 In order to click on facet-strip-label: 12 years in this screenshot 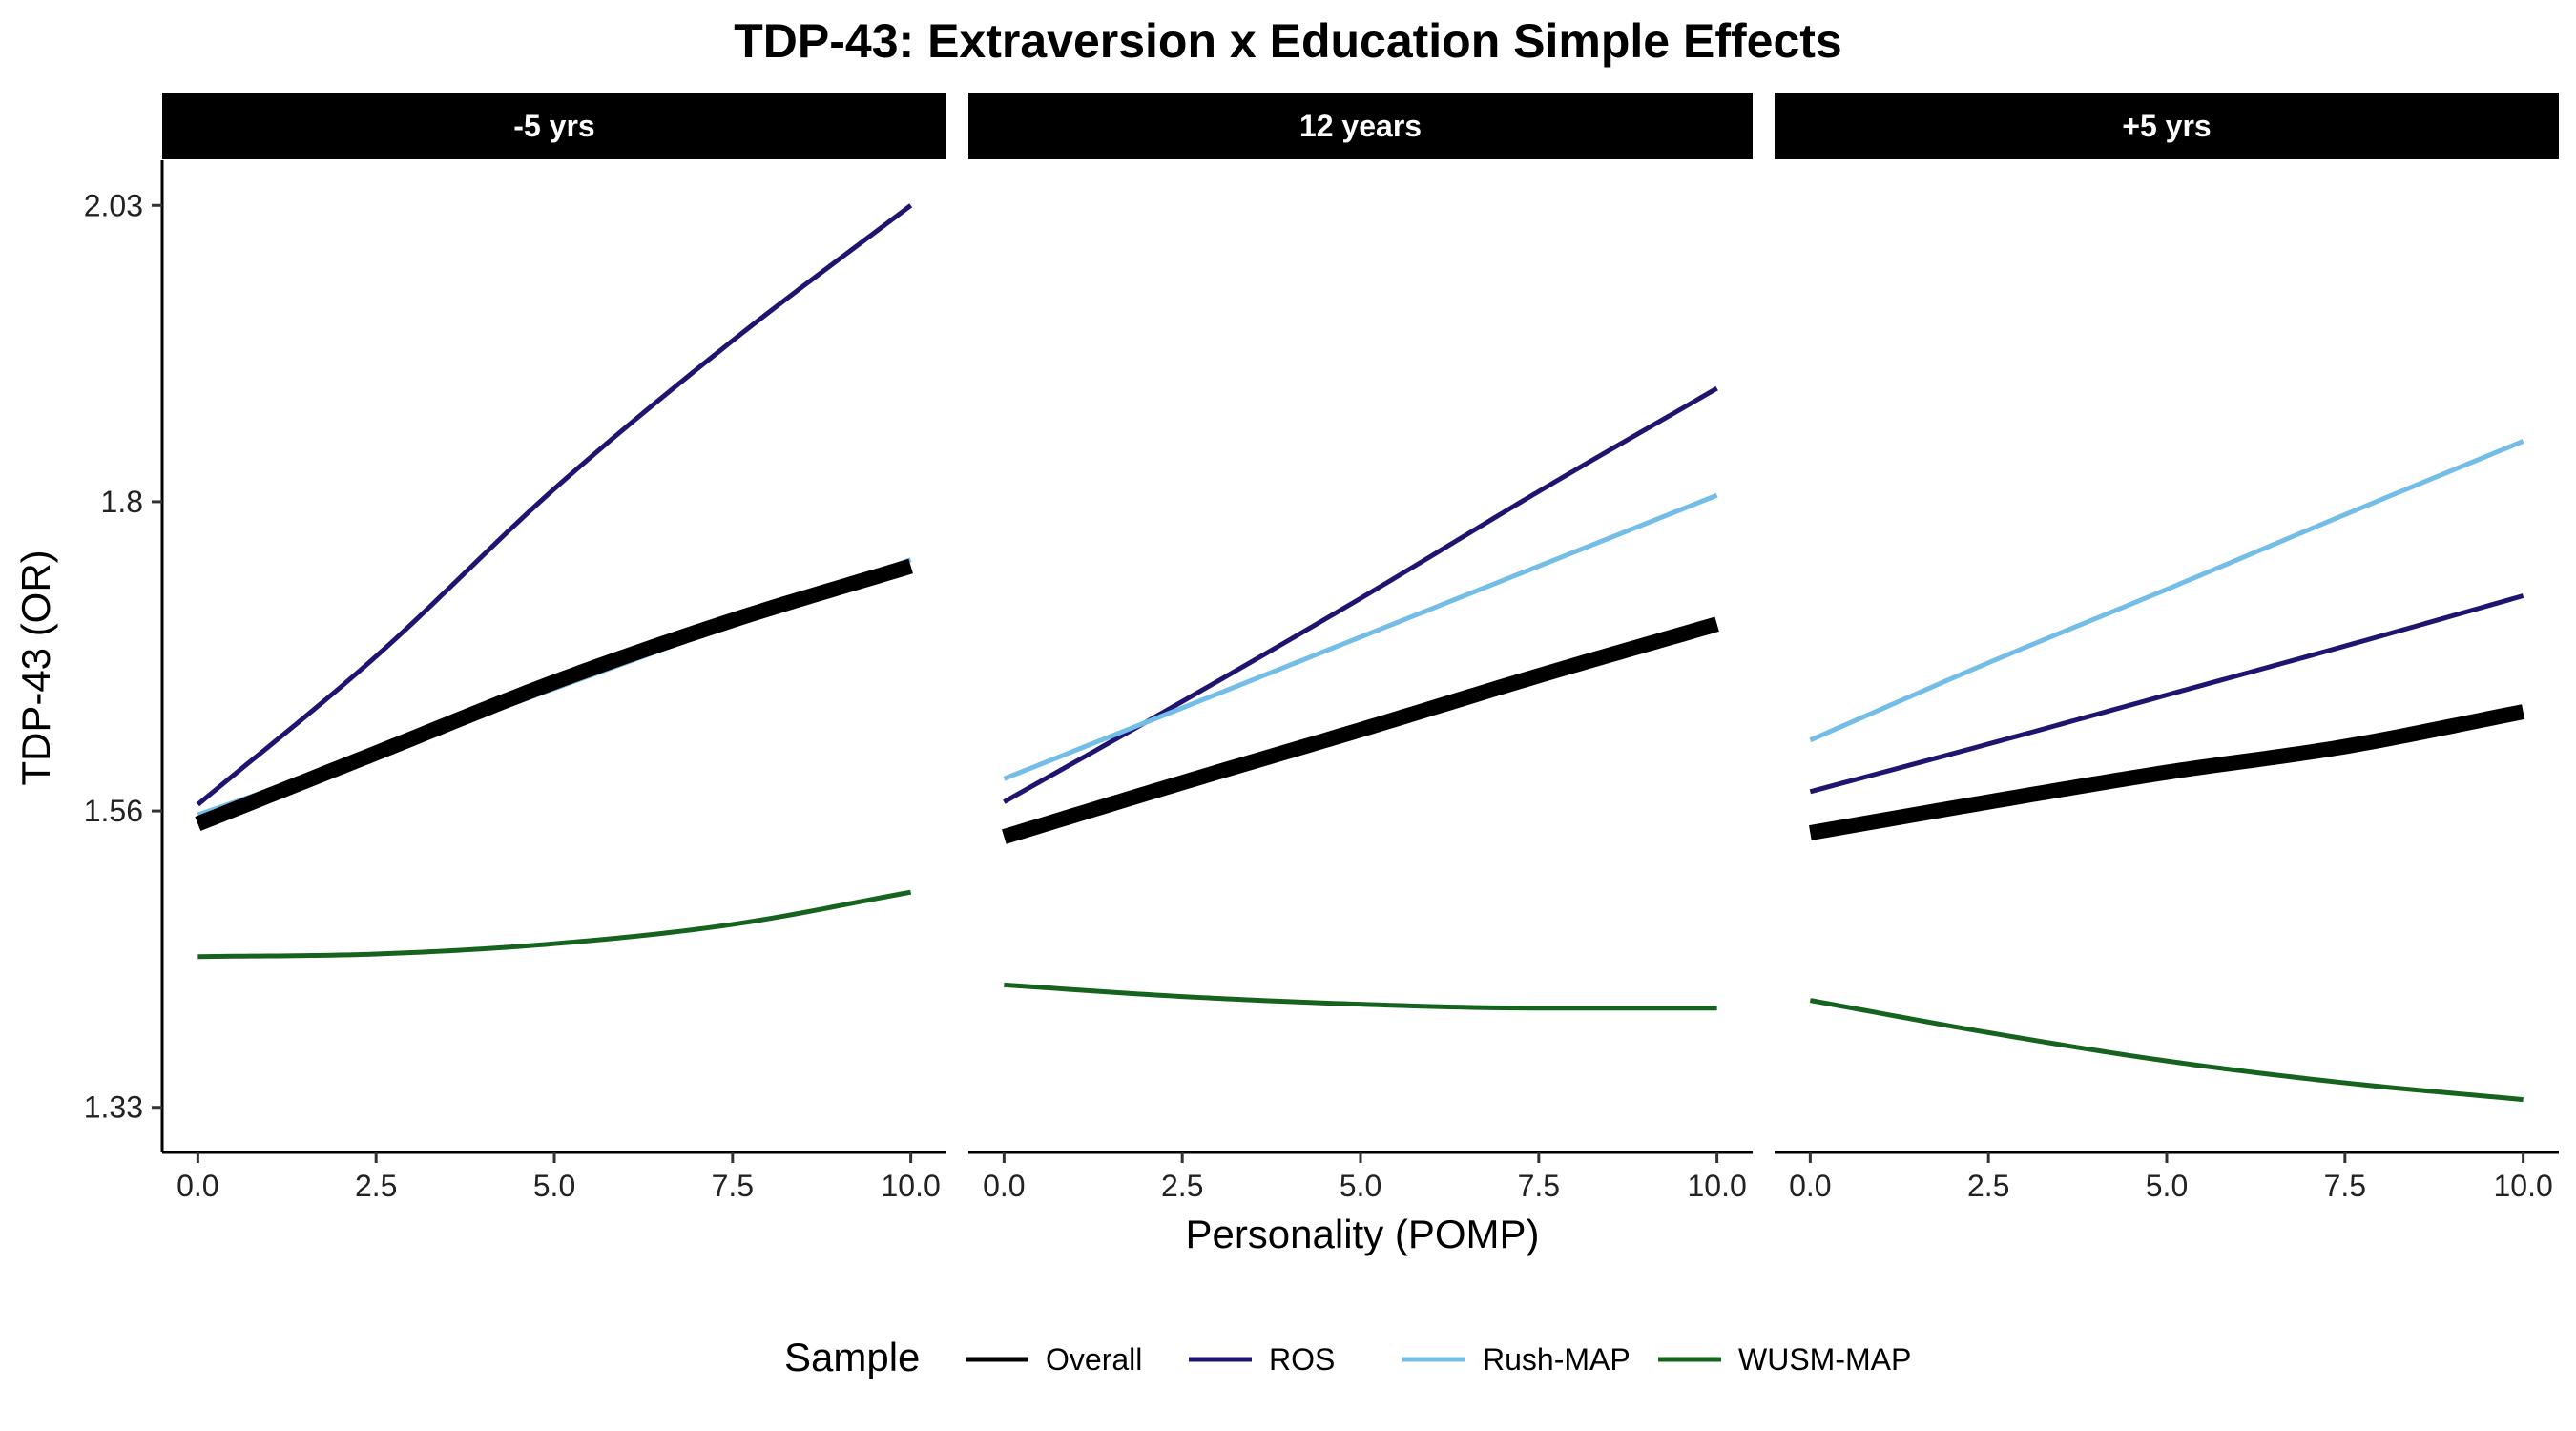, I will do `click(1360, 126)`.